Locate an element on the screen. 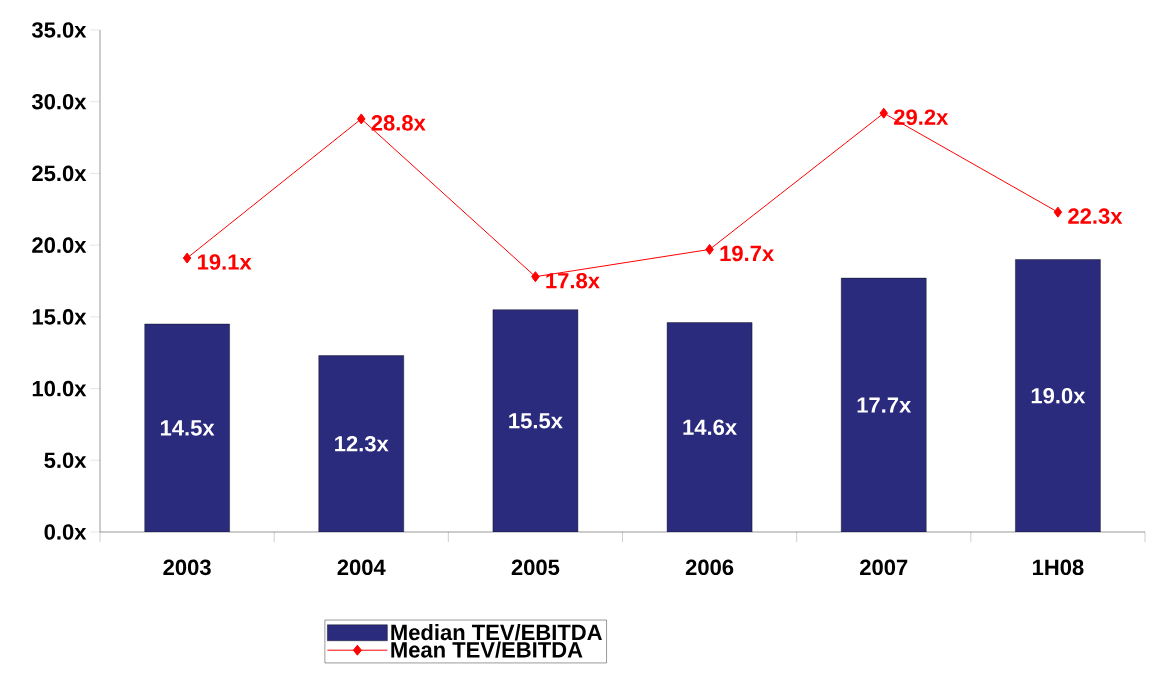 This screenshot has height=676, width=1166. x-tick-label: 2006 is located at coordinates (709, 567).